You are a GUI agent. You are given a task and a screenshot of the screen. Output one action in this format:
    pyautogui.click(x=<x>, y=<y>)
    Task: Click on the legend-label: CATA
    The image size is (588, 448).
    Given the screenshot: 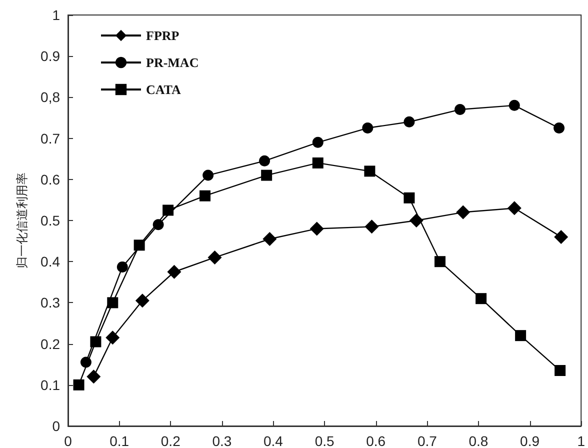 What is the action you would take?
    pyautogui.click(x=164, y=89)
    